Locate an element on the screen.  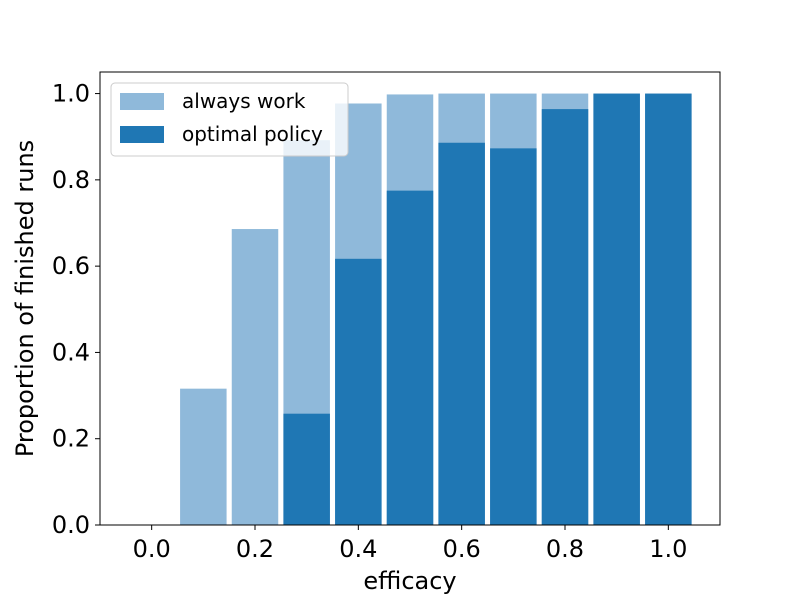
y-tick-label: 0.0 is located at coordinates (71, 525).